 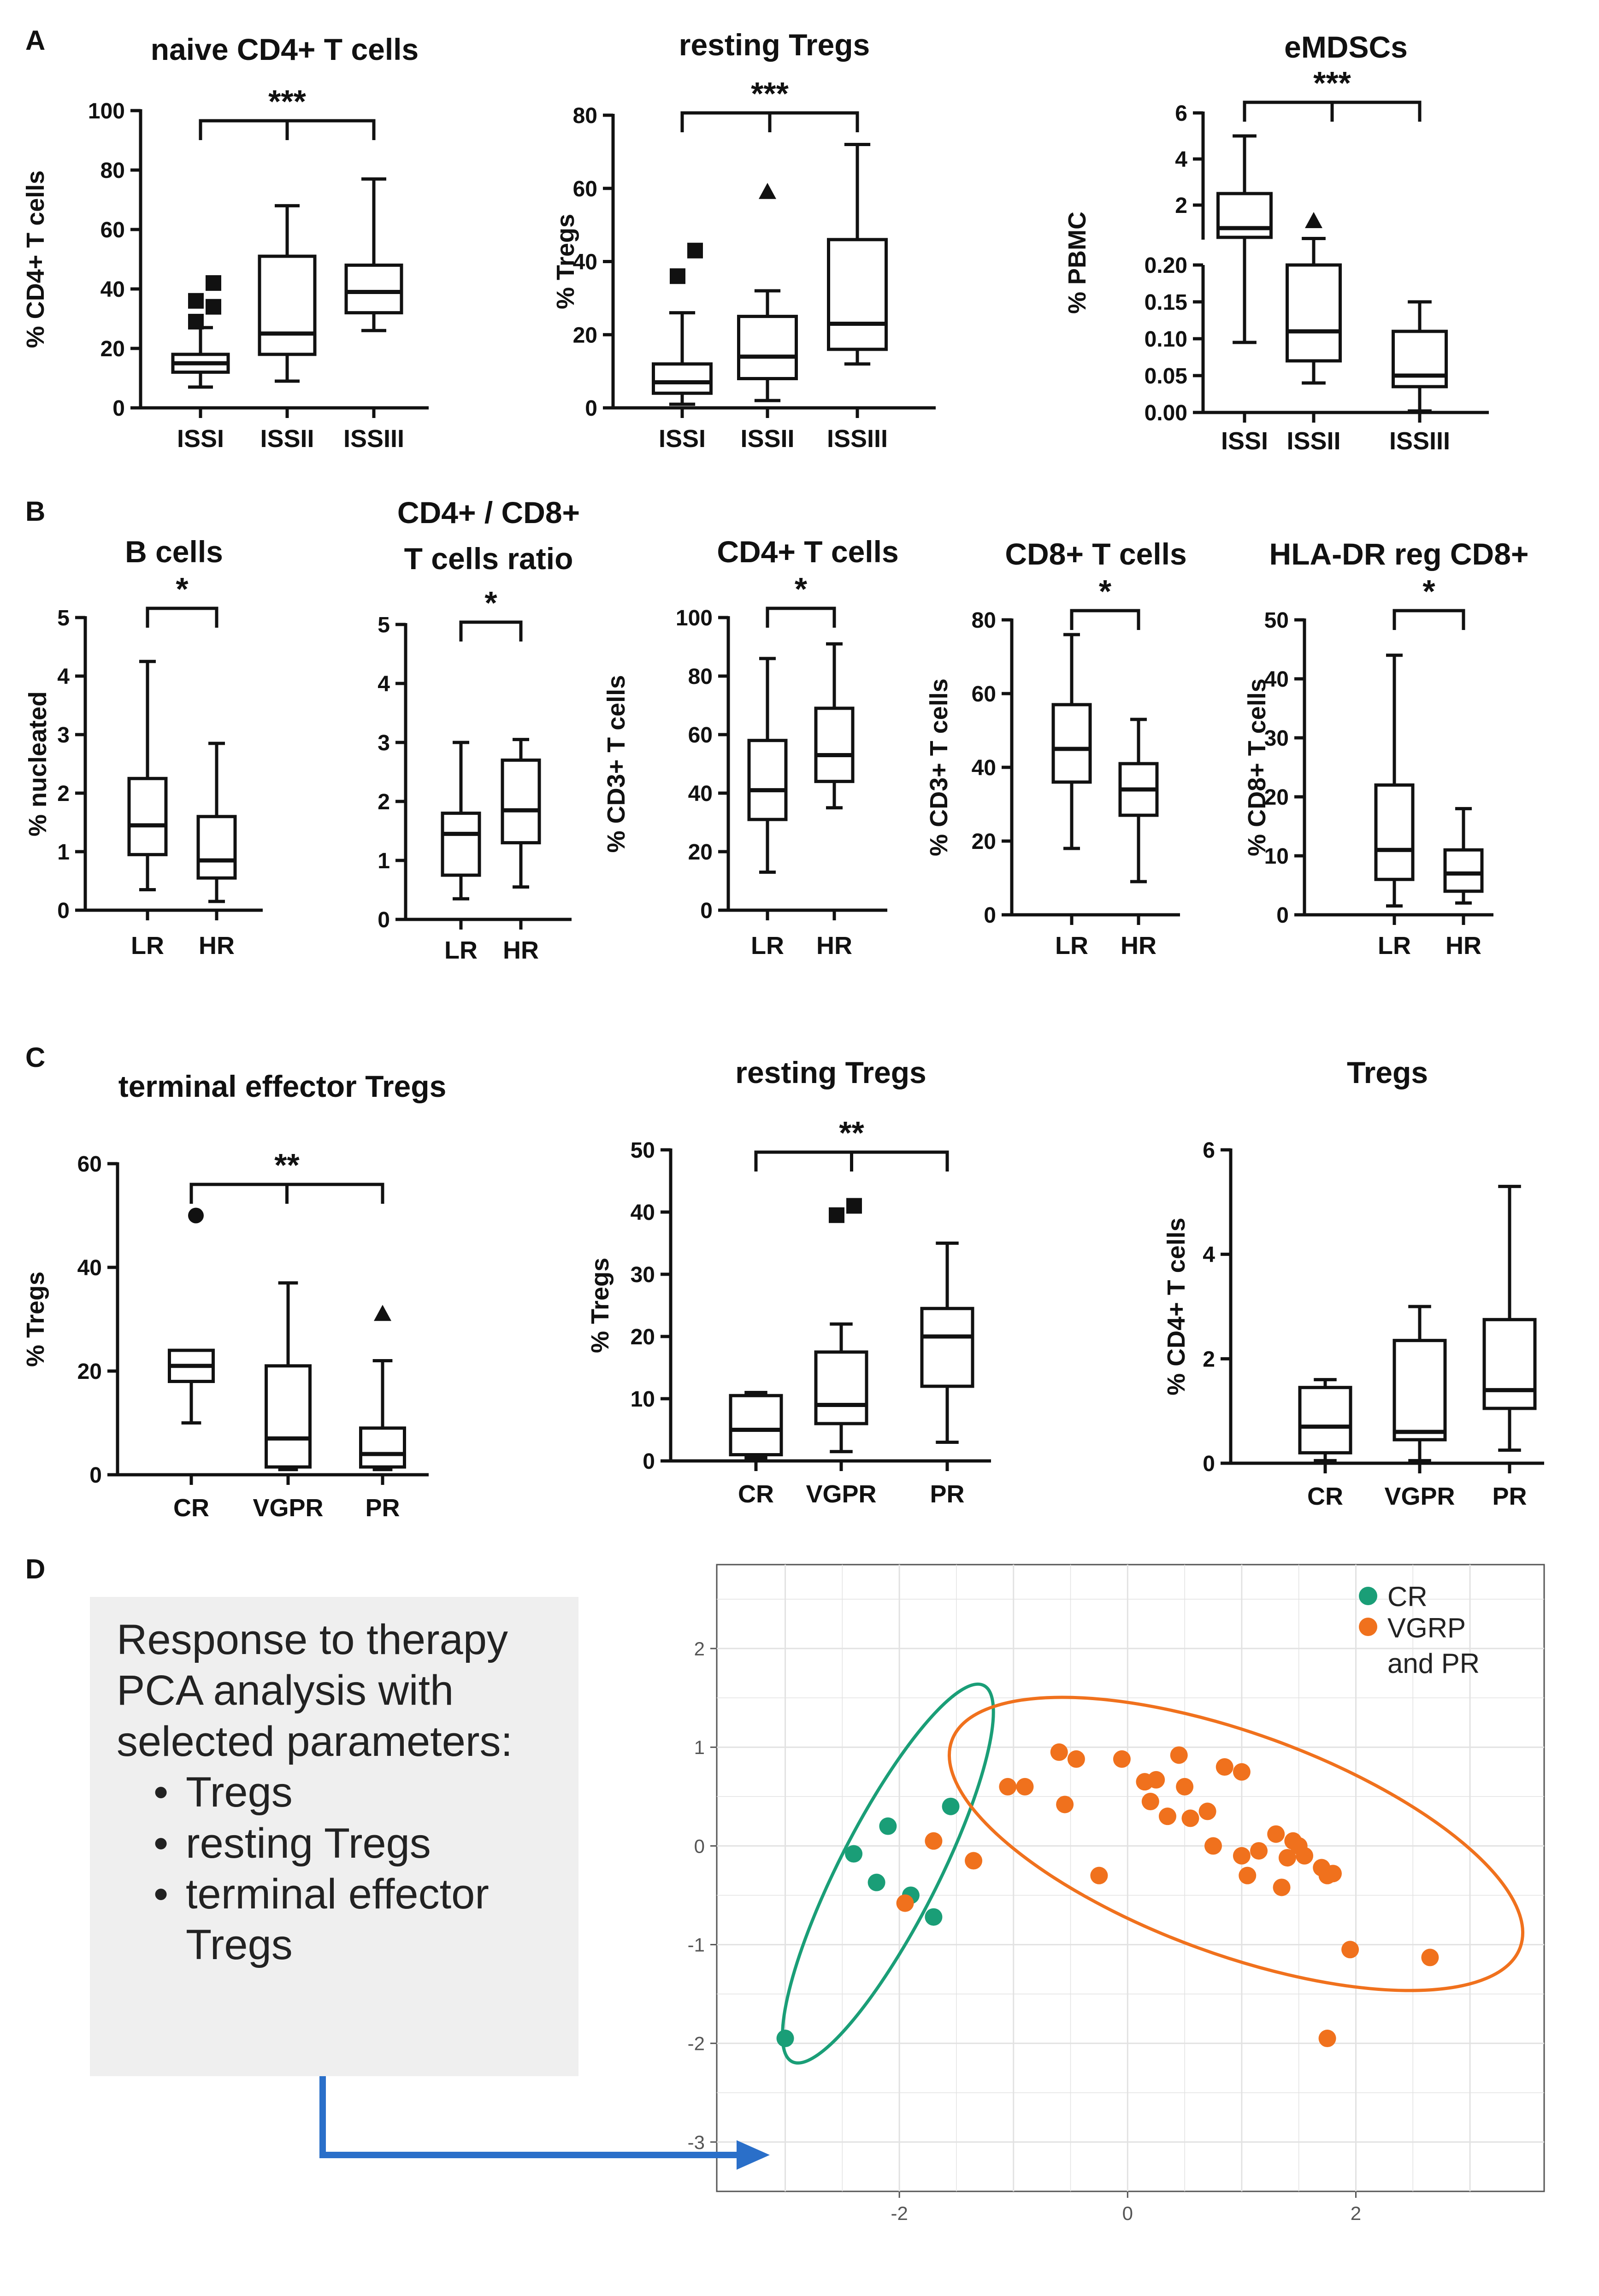 I want to click on y-tick-label: 60, so click(x=112, y=230).